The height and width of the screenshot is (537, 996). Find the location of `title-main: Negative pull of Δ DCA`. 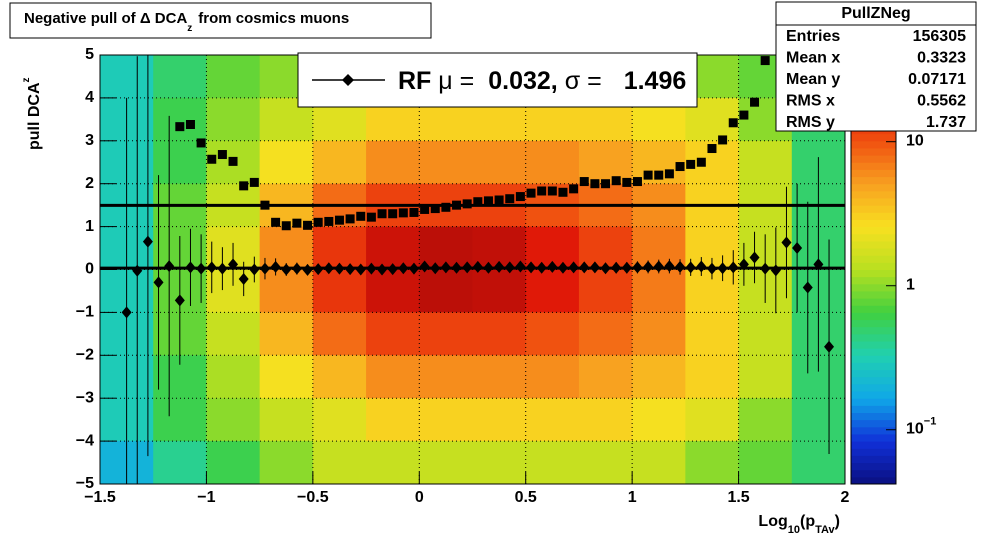

title-main: Negative pull of Δ DCA is located at coordinates (105, 18).